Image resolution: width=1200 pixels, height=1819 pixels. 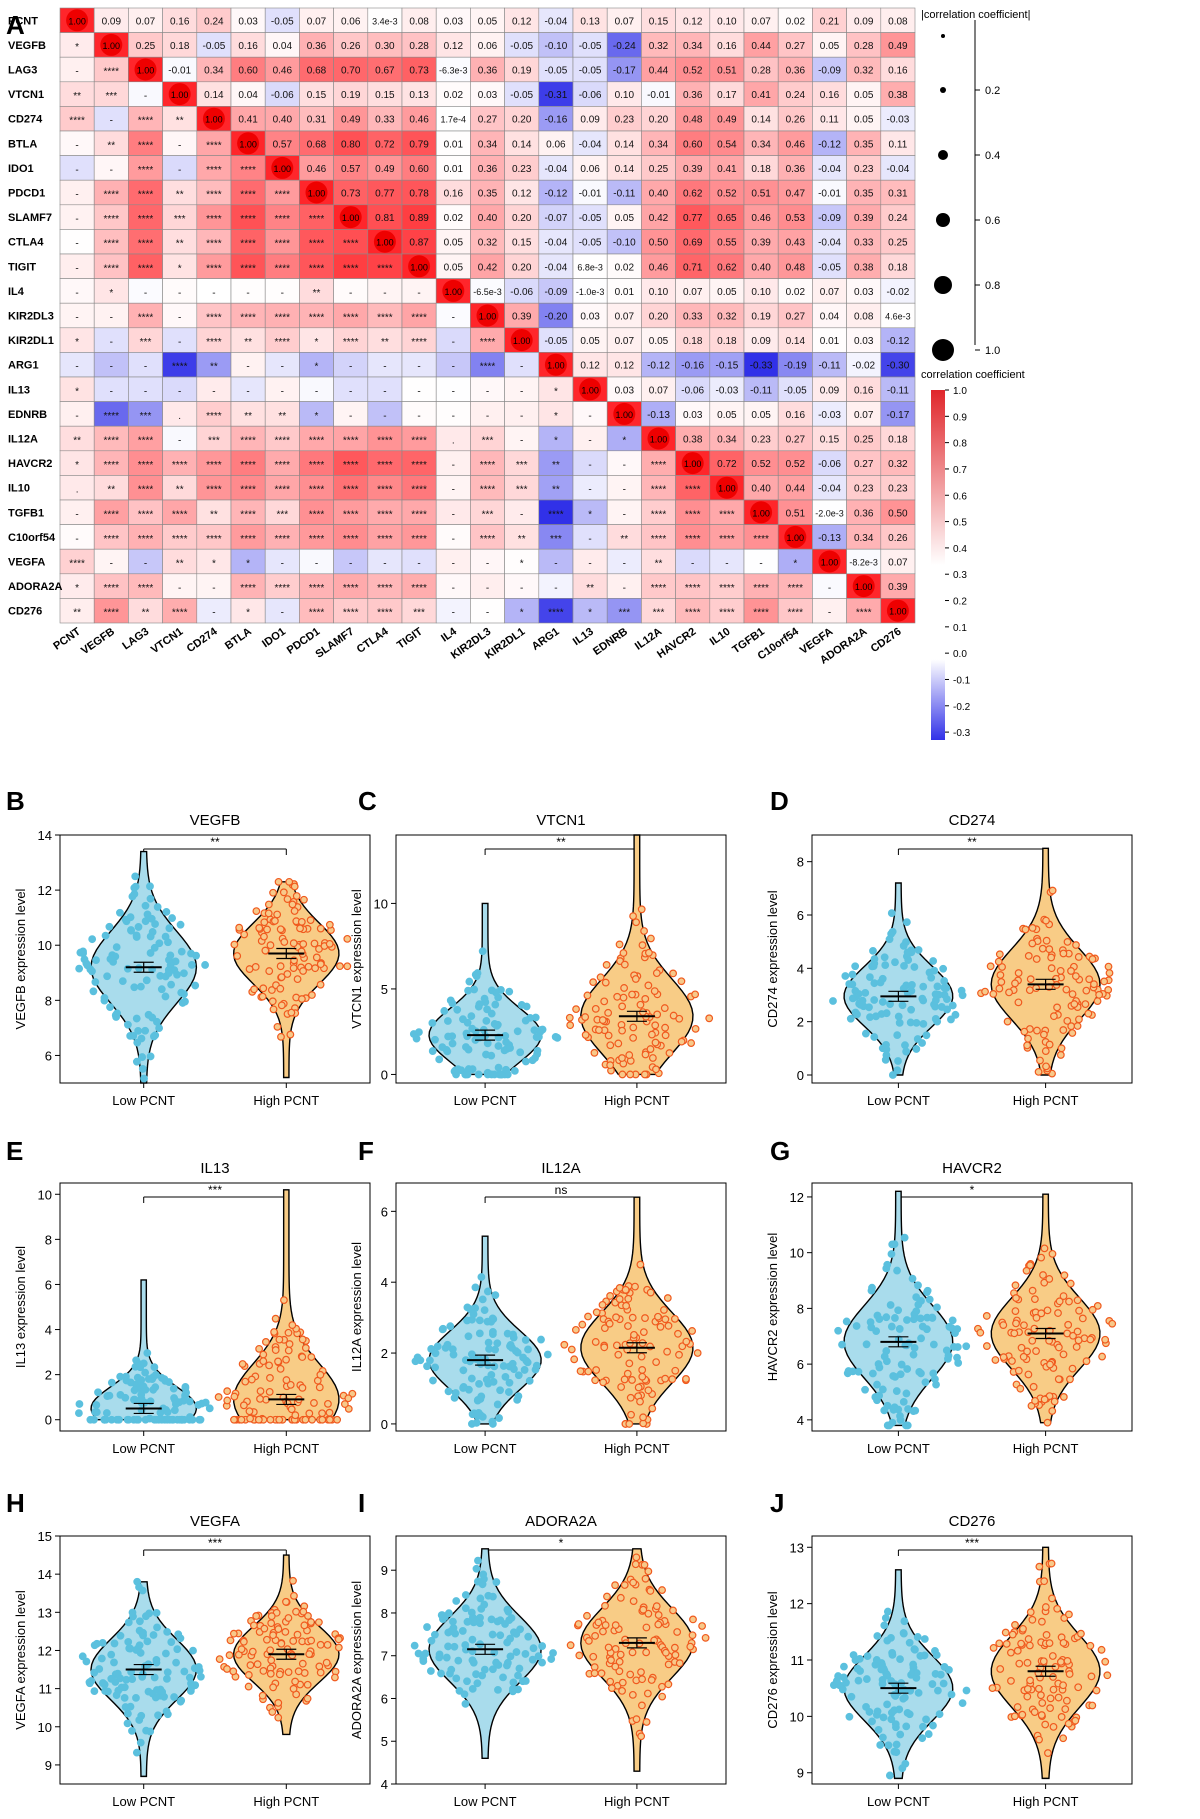 I want to click on cell-value: ., so click(x=77, y=490).